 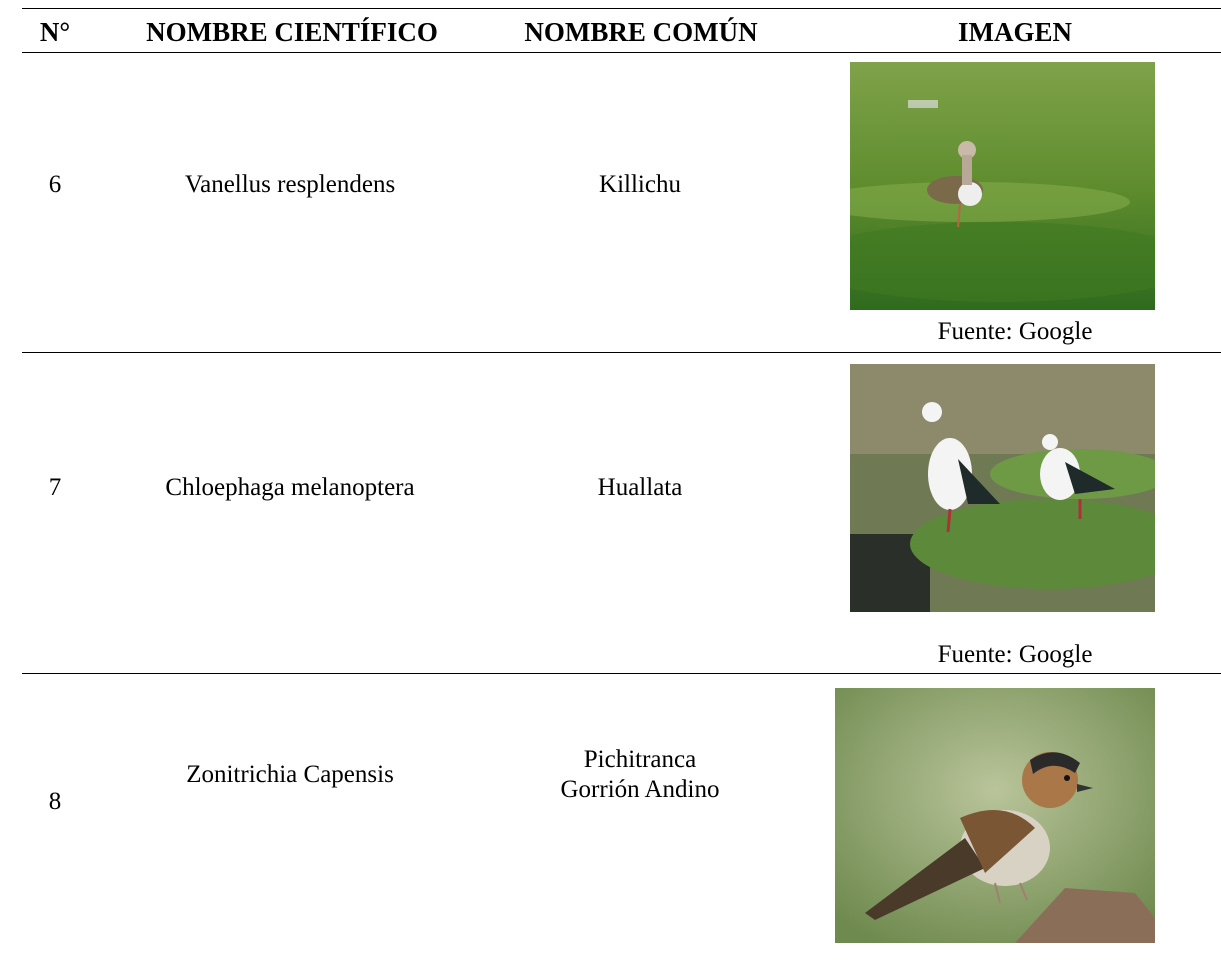 I want to click on common-name: Killichu, so click(x=640, y=184).